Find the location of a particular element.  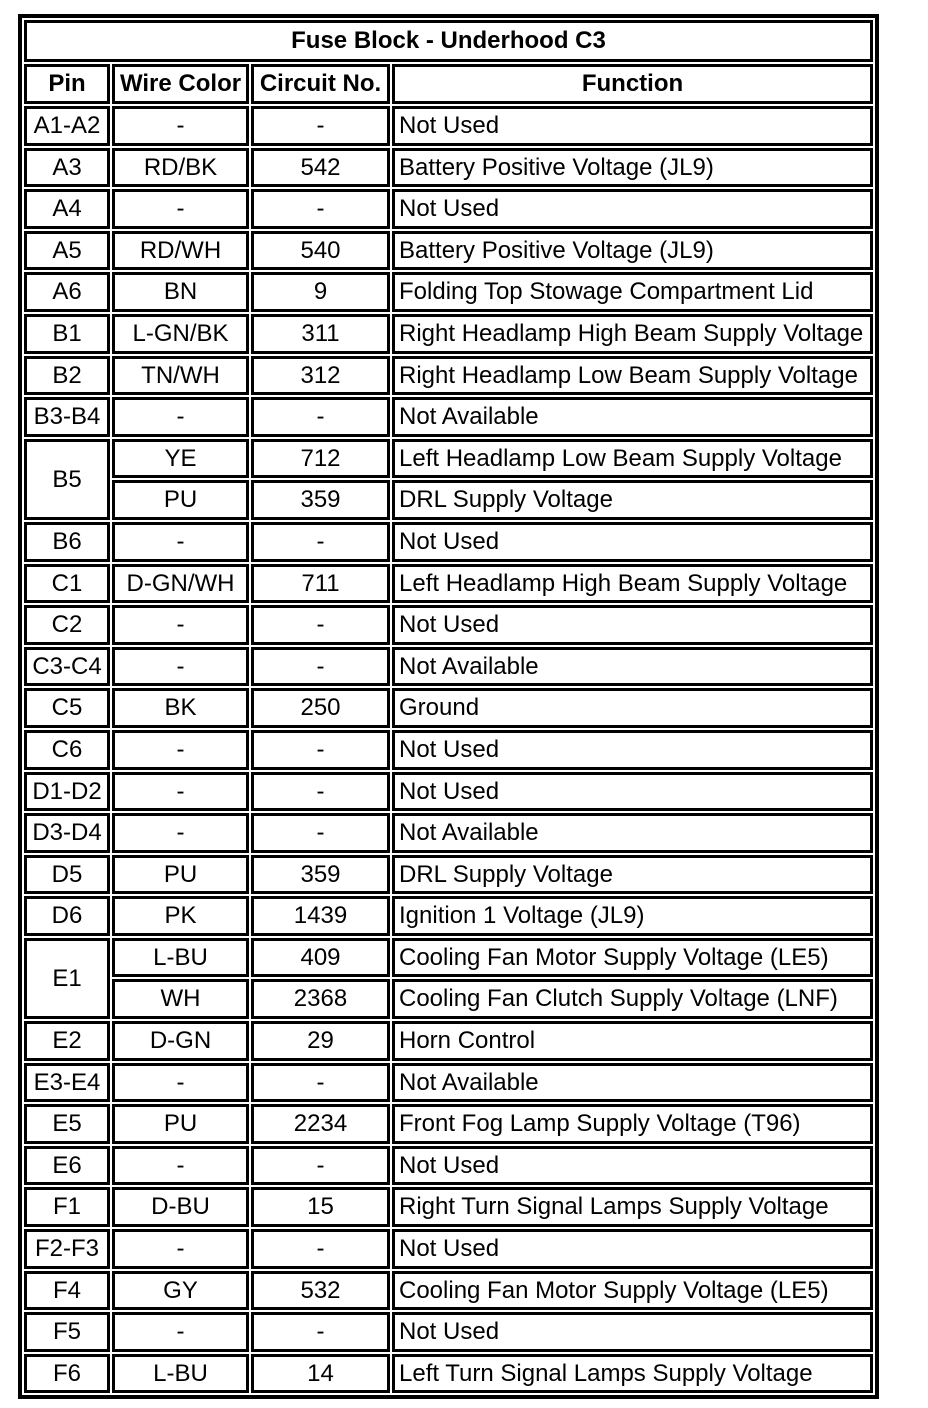

table-row: C3-C4- - Not Available is located at coordinates (448, 666).